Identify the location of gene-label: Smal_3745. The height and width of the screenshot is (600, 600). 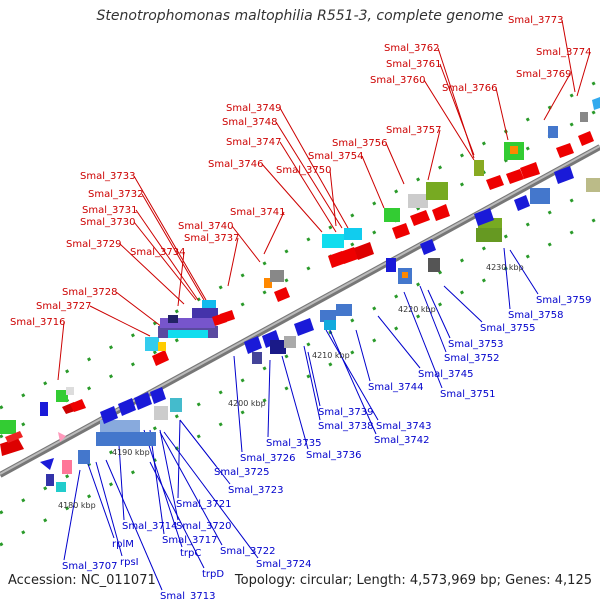
(445, 374).